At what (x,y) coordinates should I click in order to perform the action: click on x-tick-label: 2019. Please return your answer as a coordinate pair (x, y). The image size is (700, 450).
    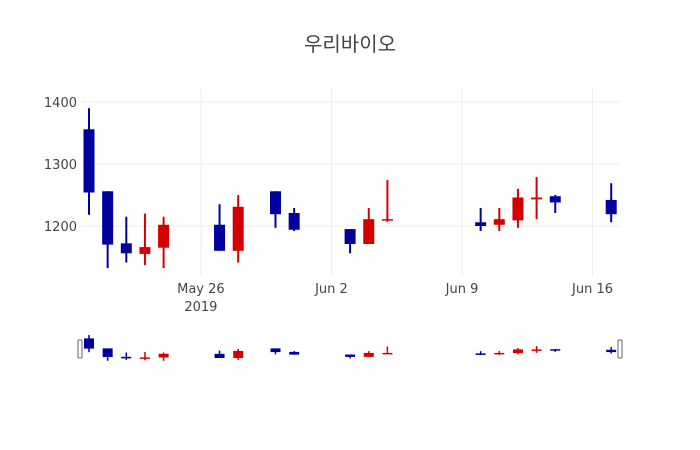
    Looking at the image, I should click on (200, 307).